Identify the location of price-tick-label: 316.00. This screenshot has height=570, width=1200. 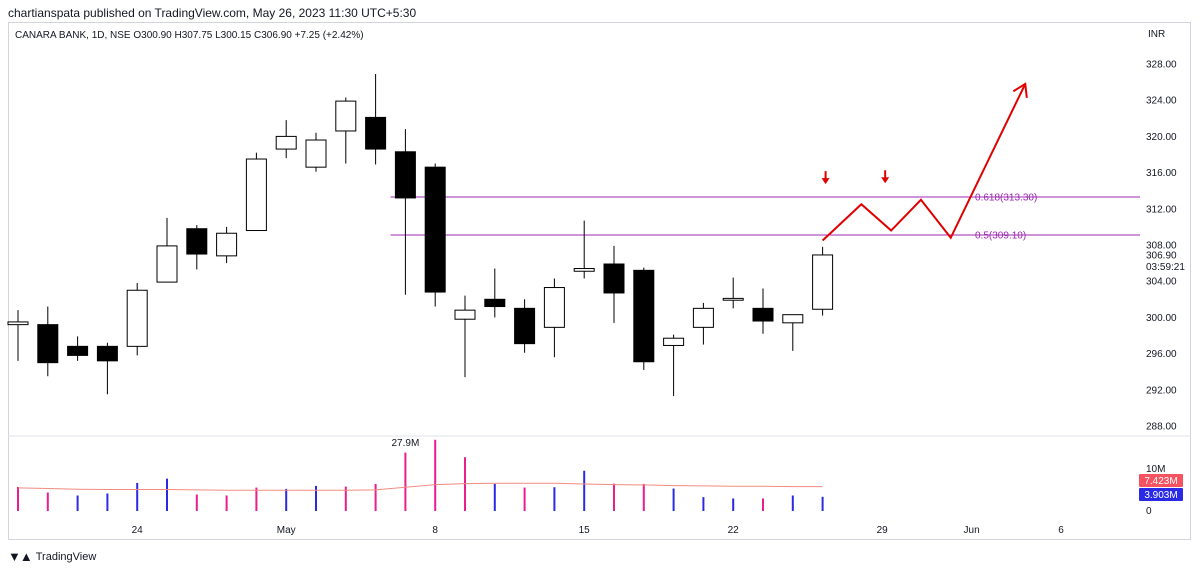
(1161, 173).